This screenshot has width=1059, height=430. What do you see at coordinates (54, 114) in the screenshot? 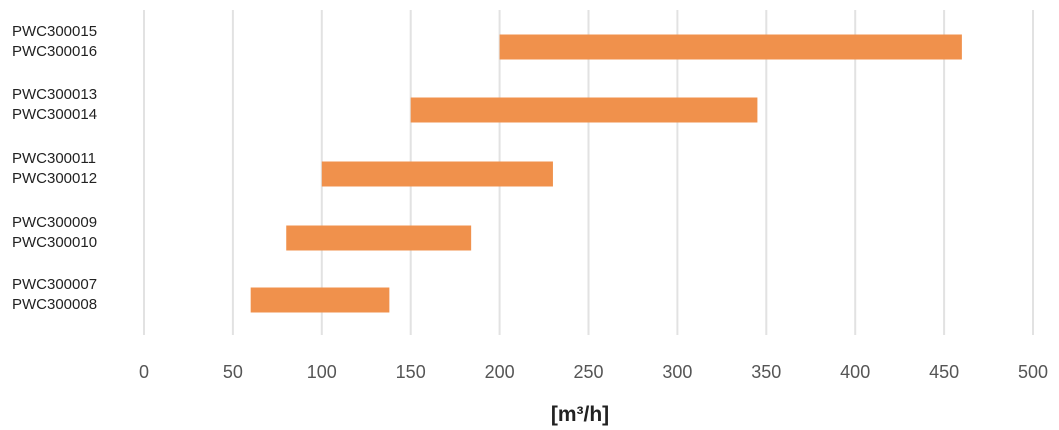
I see `category-label: PWC300014` at bounding box center [54, 114].